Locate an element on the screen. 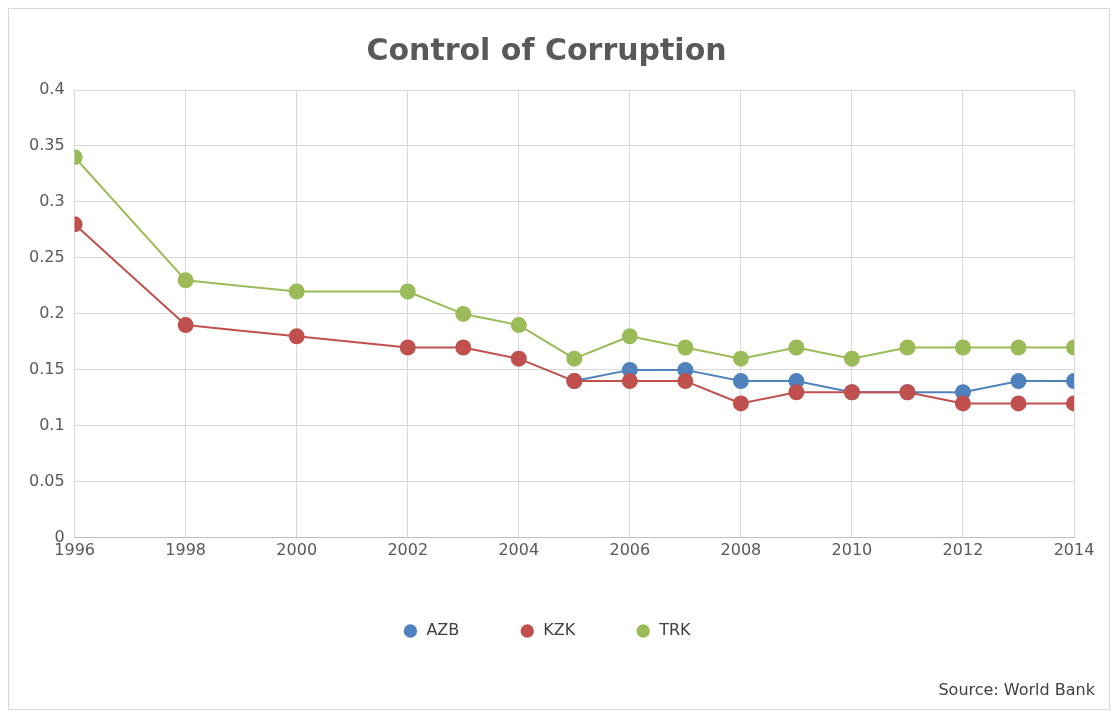 This screenshot has width=1119, height=718. y-tick-label: 0.25 is located at coordinates (47, 257).